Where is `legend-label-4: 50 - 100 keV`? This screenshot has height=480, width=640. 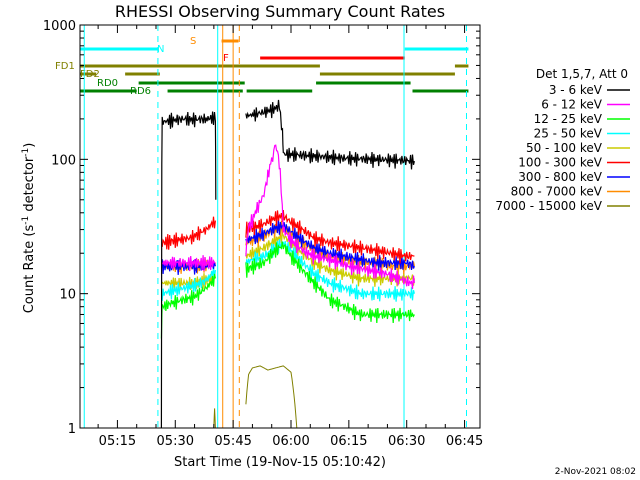 legend-label-4: 50 - 100 keV is located at coordinates (564, 148).